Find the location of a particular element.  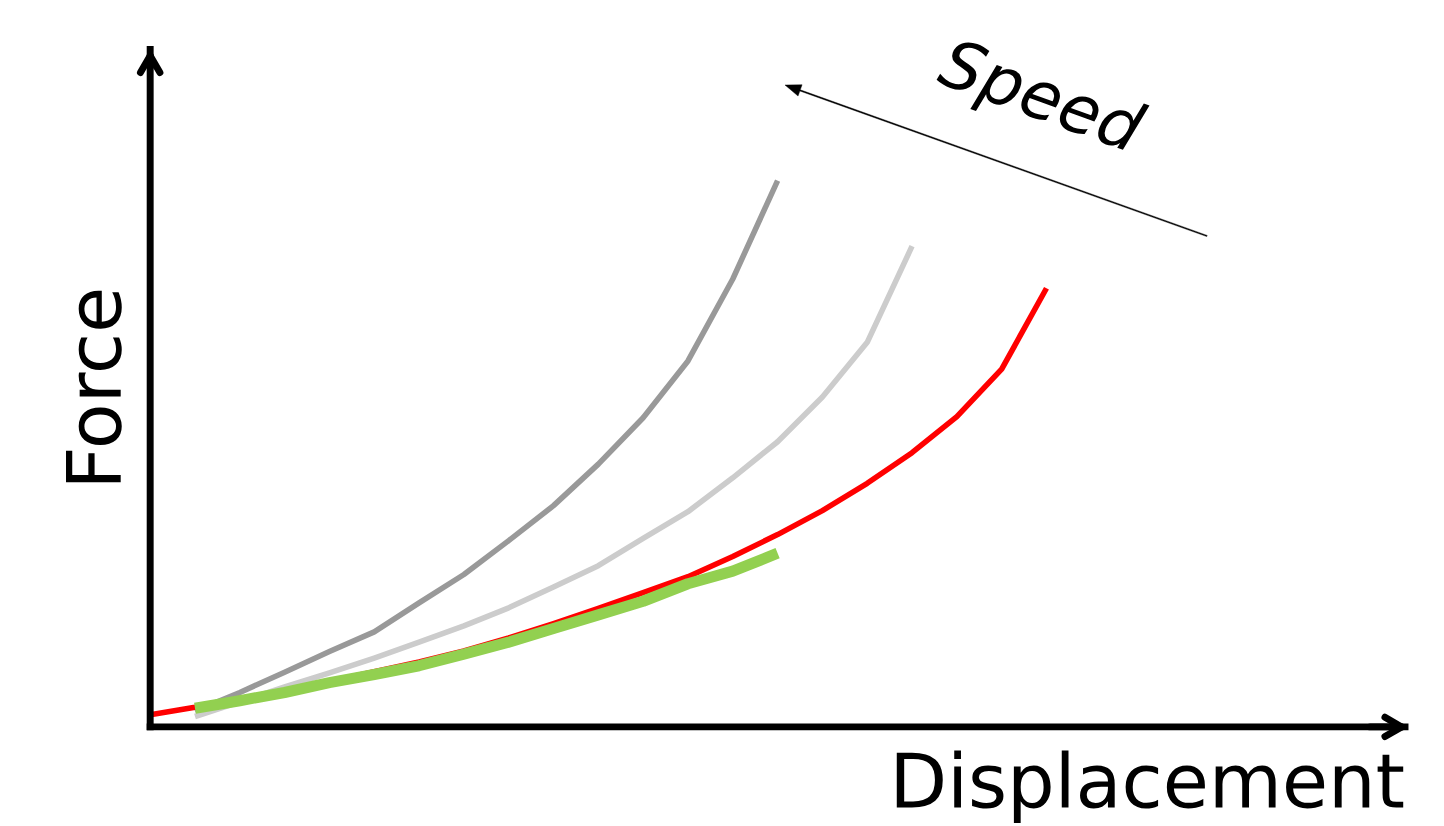

text: Speed is located at coordinates (1040, 100).